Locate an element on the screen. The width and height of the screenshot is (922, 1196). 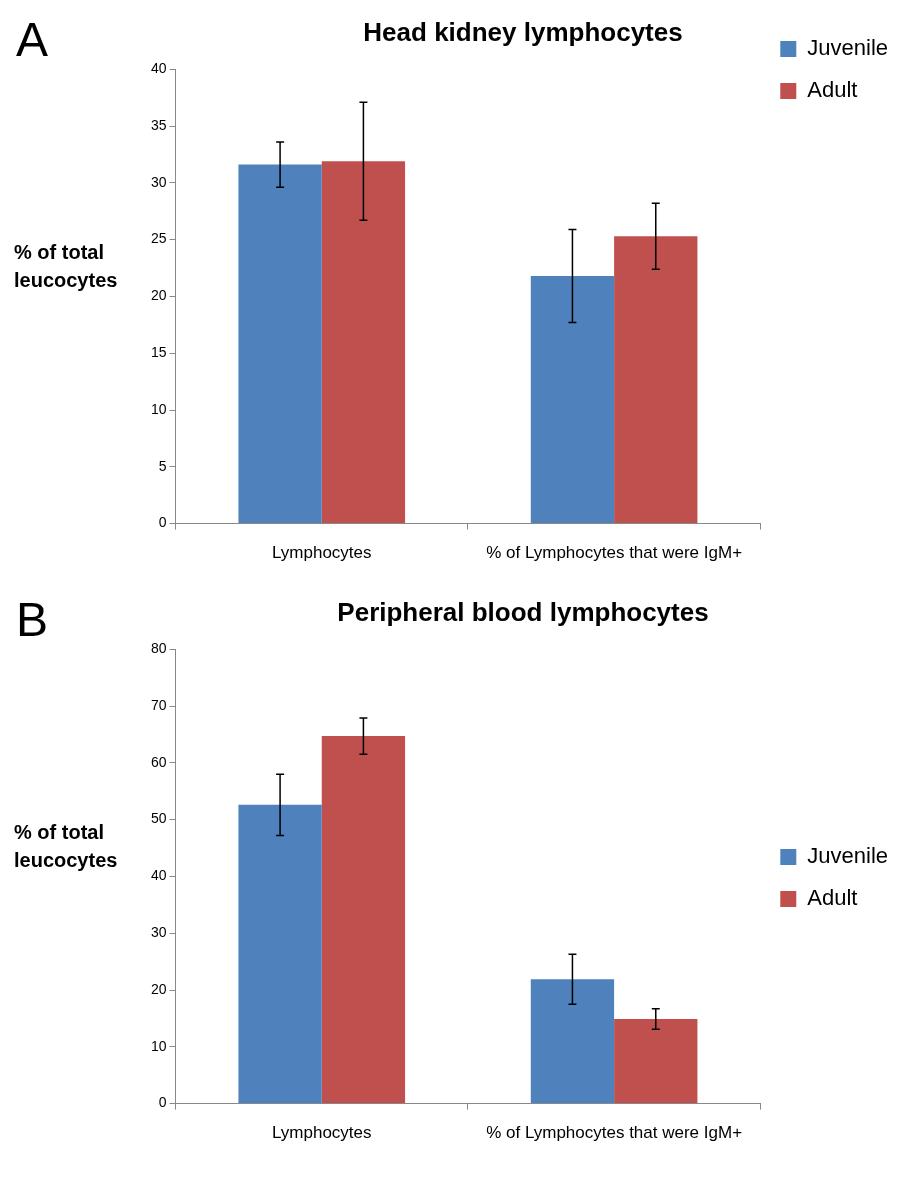
chart-title: Peripheral blood lymphocytes is located at coordinates (523, 611).